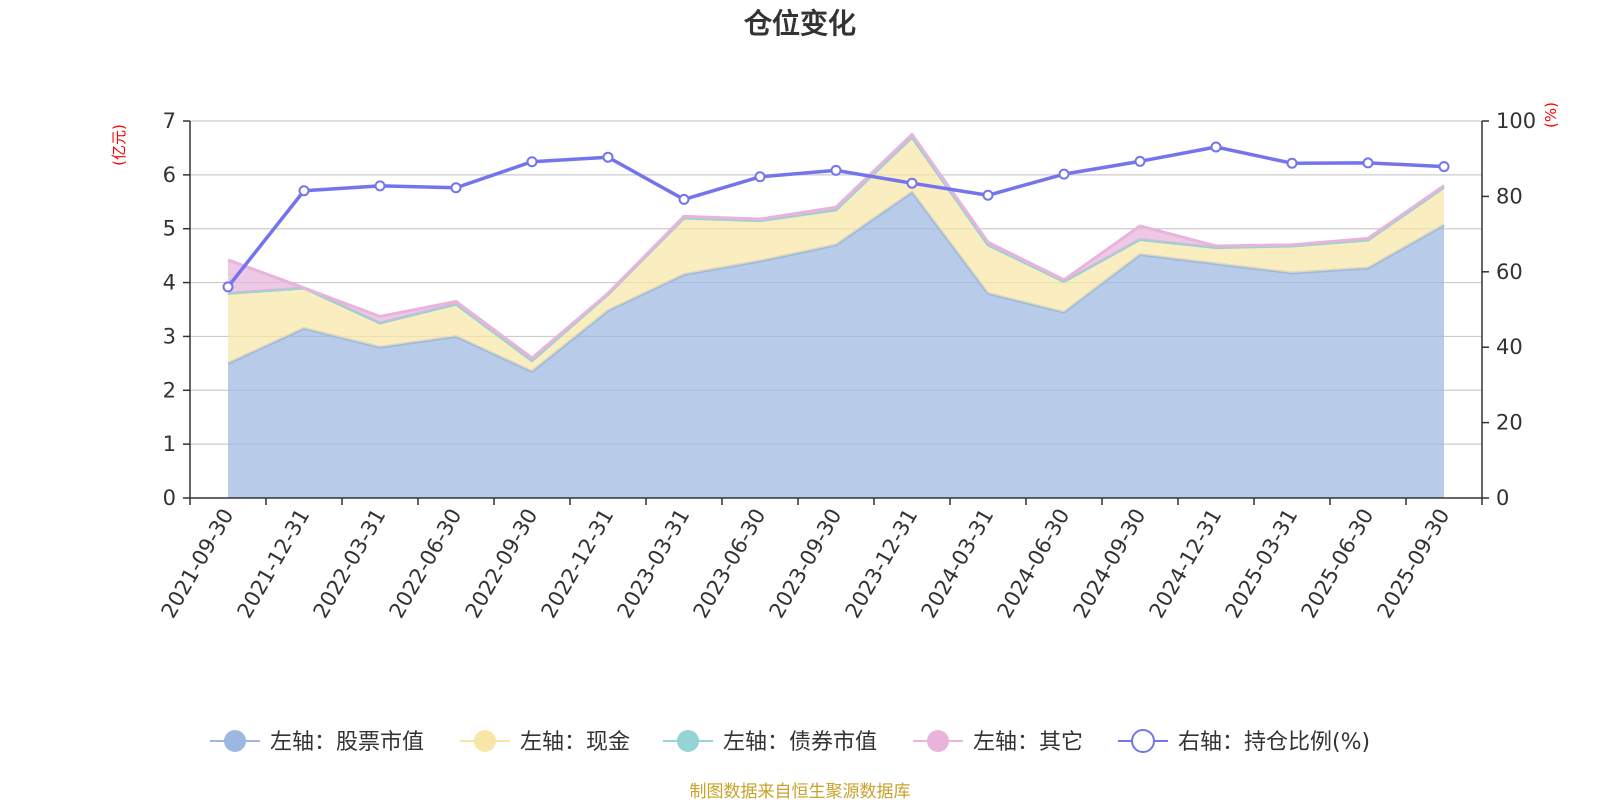 This screenshot has width=1600, height=800. I want to click on x-axis-tick-label: 2022-06-30, so click(426, 564).